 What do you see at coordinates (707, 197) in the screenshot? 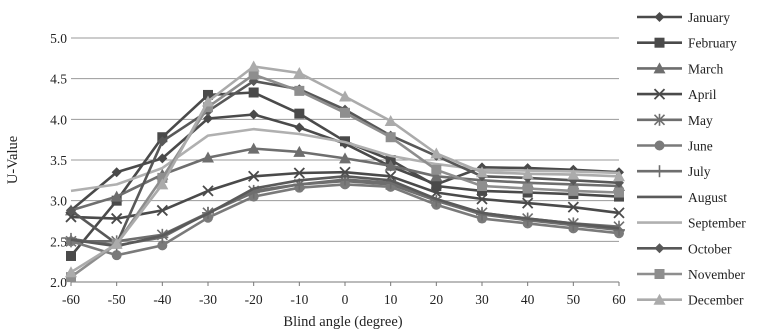
I see `legend-label: August` at bounding box center [707, 197].